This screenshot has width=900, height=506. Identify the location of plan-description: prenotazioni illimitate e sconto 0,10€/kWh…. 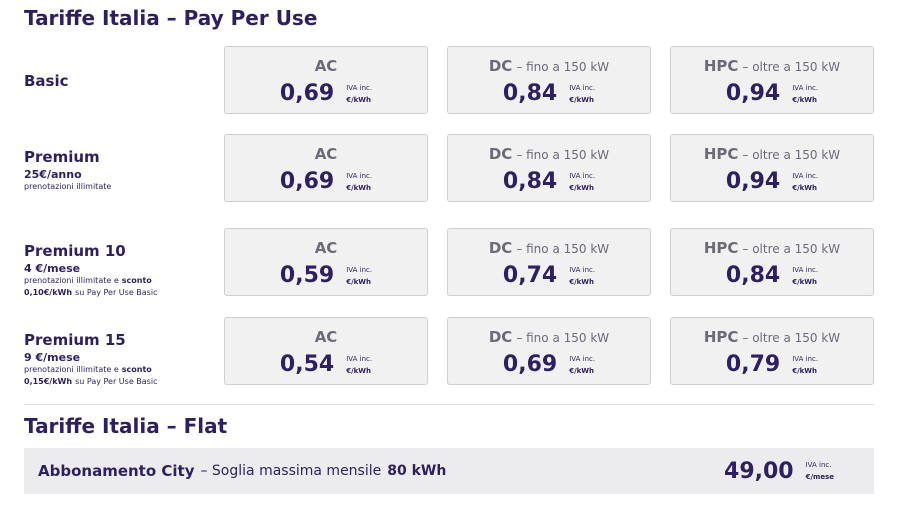
(90, 287).